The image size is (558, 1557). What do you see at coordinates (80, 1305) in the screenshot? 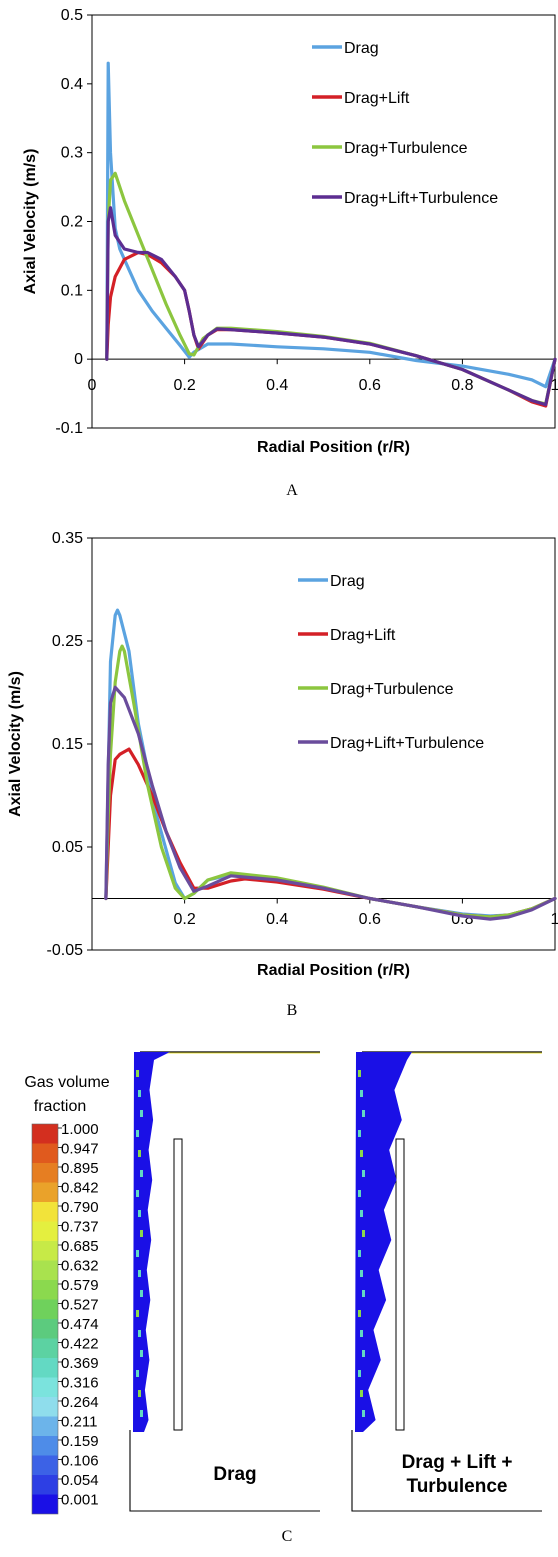
I see `colorbar-tick-label: 0.527` at bounding box center [80, 1305].